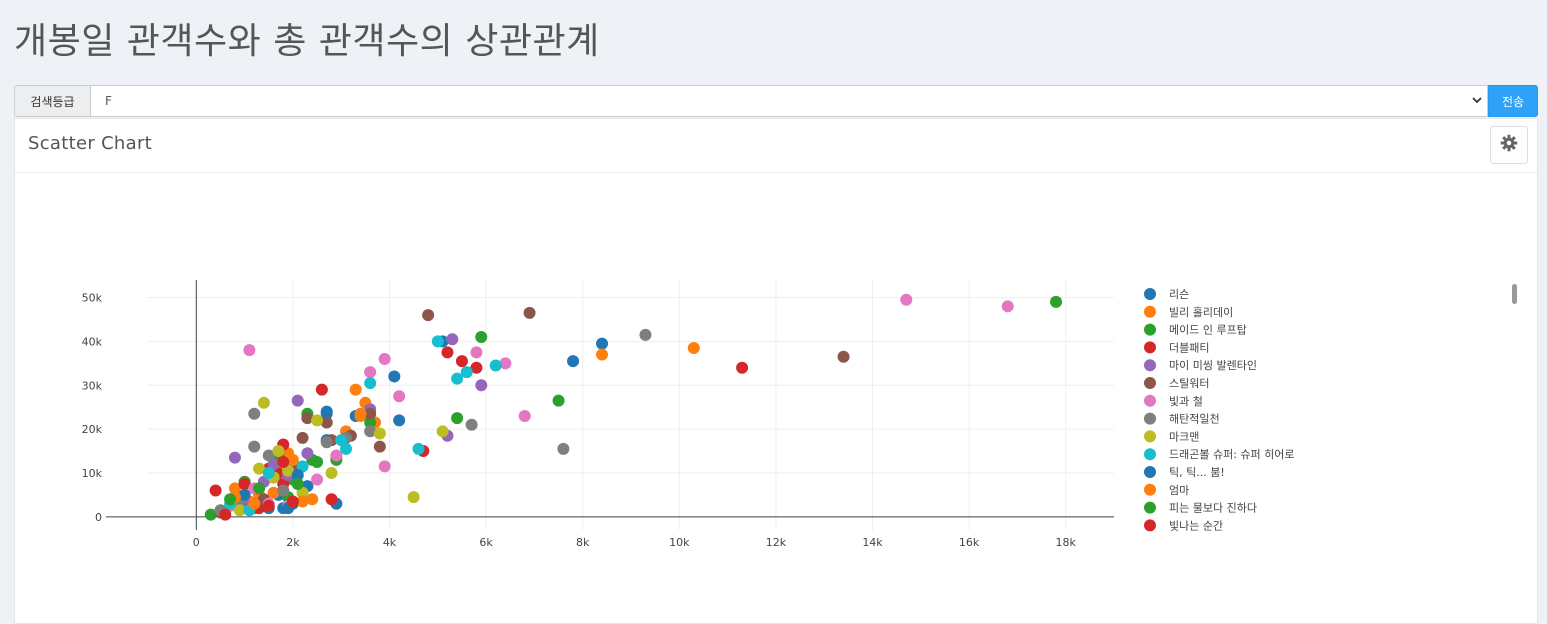 The height and width of the screenshot is (624, 1547). I want to click on y-tick-label: 40k, so click(92, 341).